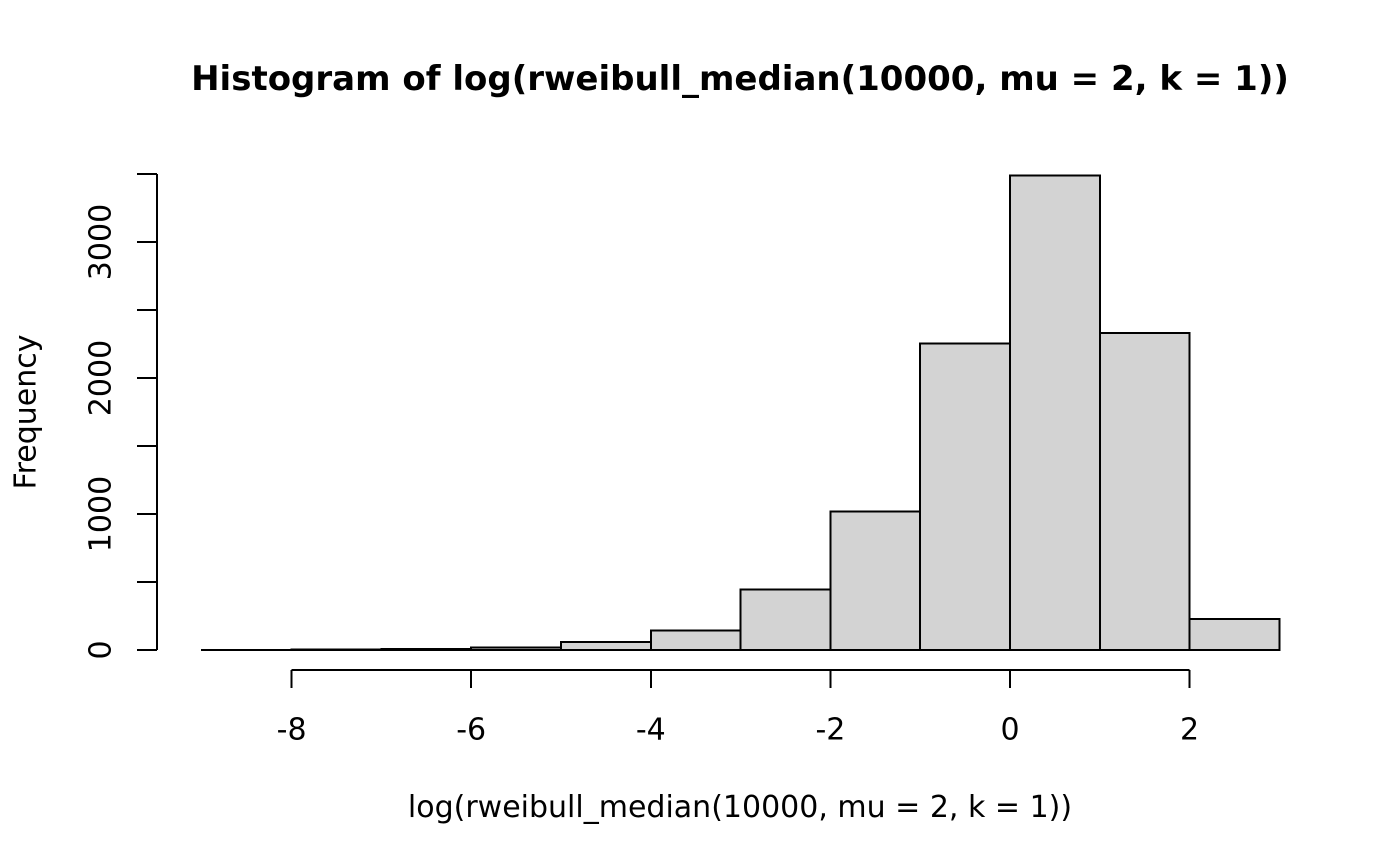 The image size is (1400, 866). Describe the element at coordinates (101, 242) in the screenshot. I see `y-tick-label: 3000` at that location.